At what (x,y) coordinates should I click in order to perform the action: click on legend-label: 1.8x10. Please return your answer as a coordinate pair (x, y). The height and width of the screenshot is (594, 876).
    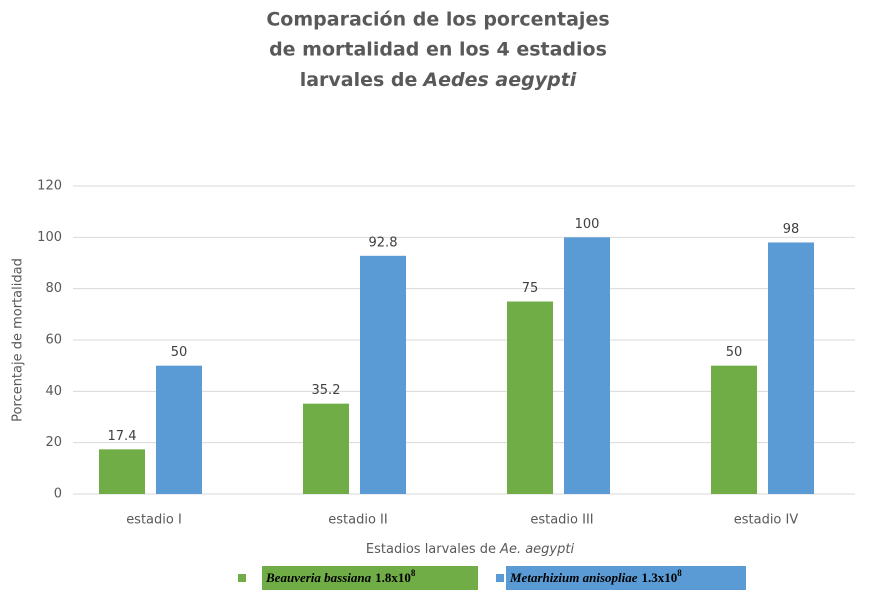
    Looking at the image, I should click on (393, 577).